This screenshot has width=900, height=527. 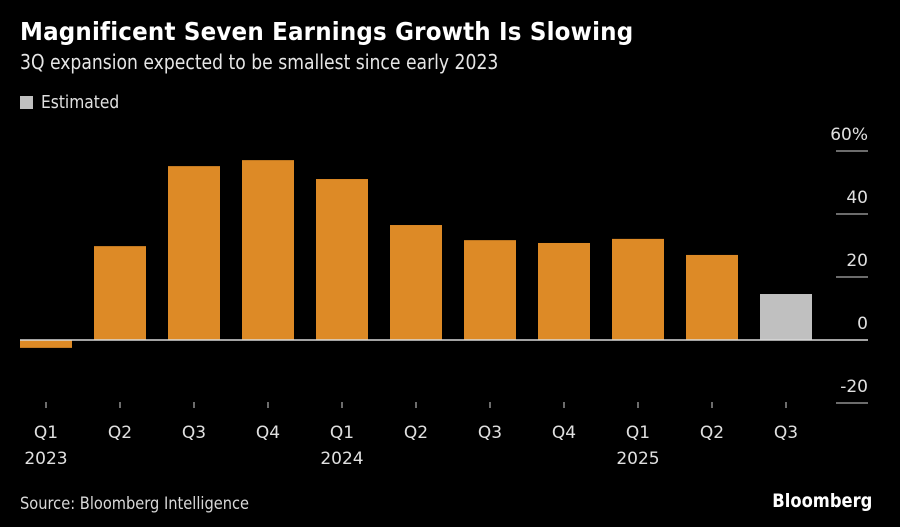 I want to click on legend: Estimated, so click(x=76, y=102).